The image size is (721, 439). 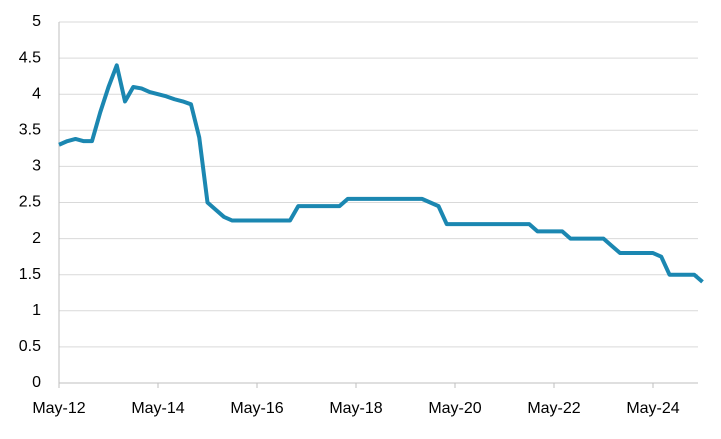 I want to click on x-tick-label: May-24, so click(x=652, y=408).